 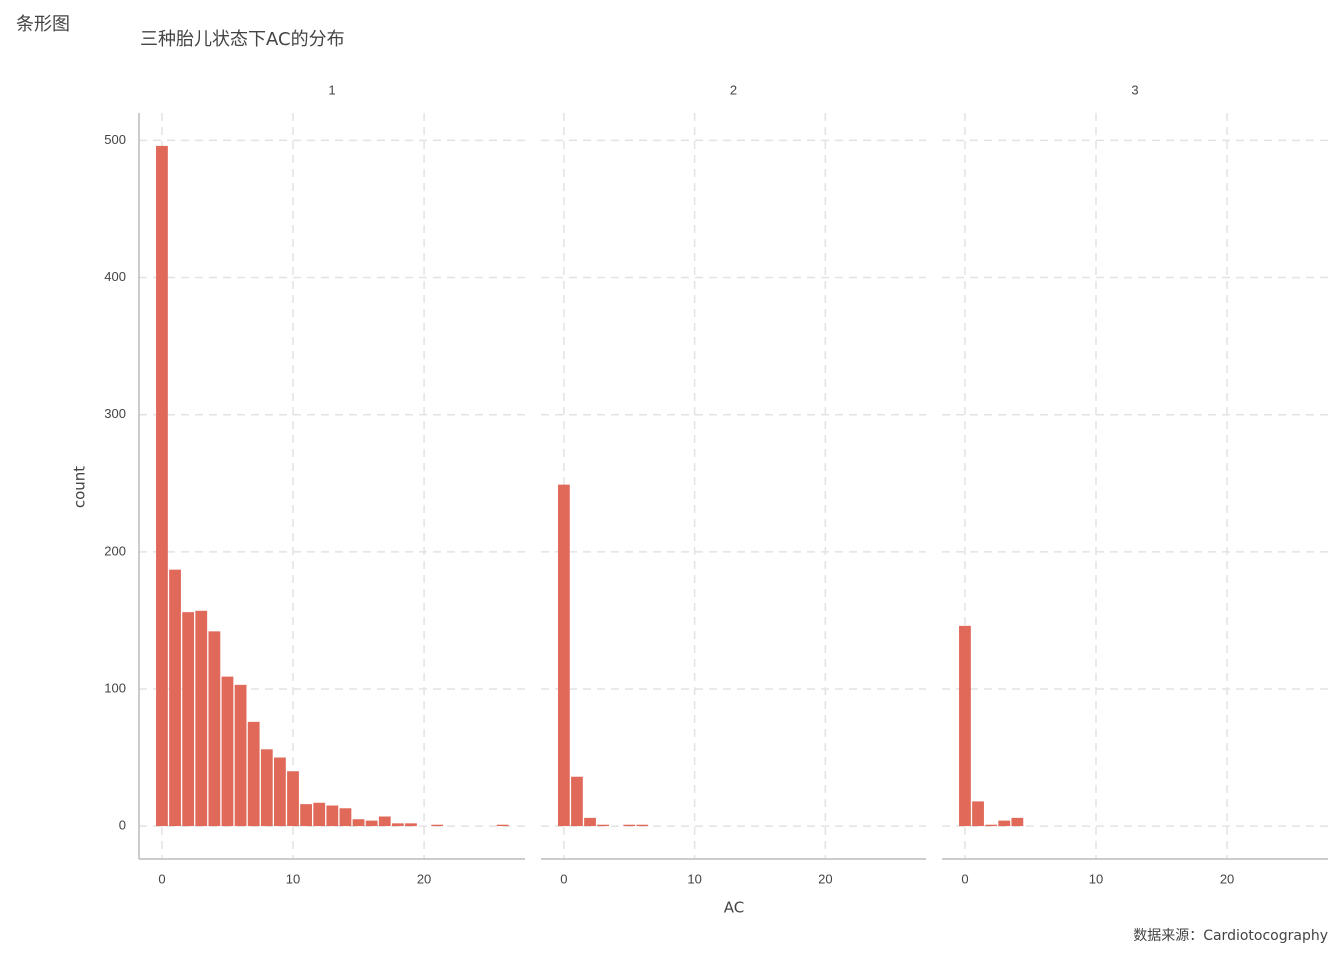 I want to click on facet-label: 2, so click(x=733, y=89).